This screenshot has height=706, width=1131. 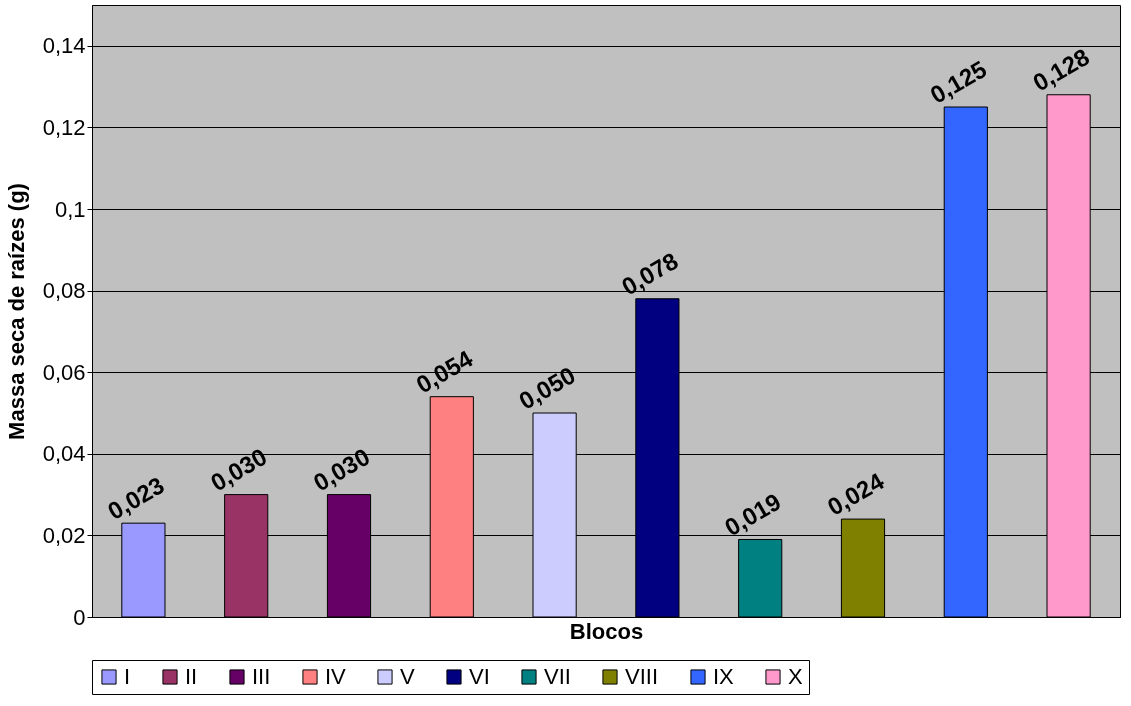 I want to click on y-tick-label: 0,14, so click(x=64, y=46).